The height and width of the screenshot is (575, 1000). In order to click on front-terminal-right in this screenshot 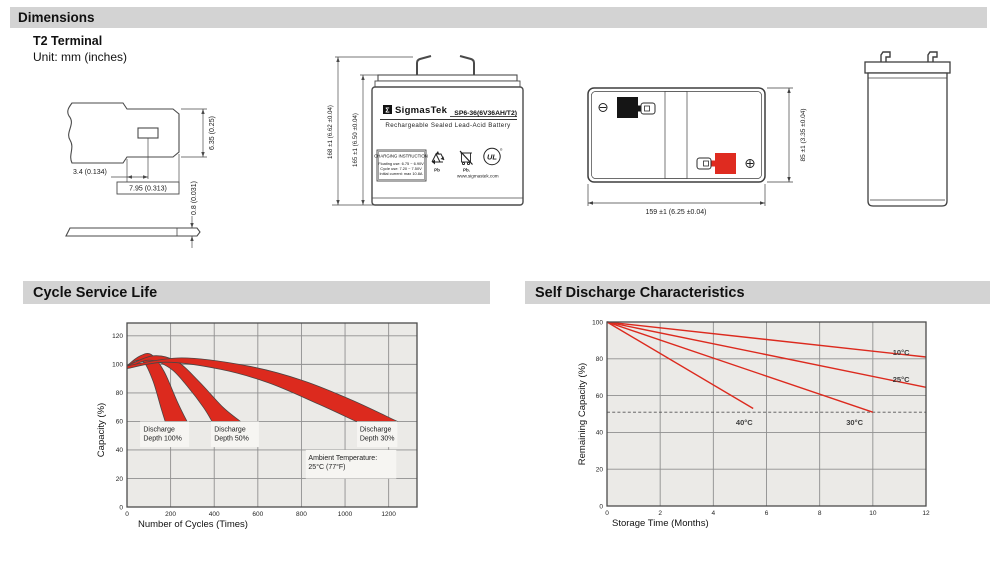, I will do `click(467, 65)`.